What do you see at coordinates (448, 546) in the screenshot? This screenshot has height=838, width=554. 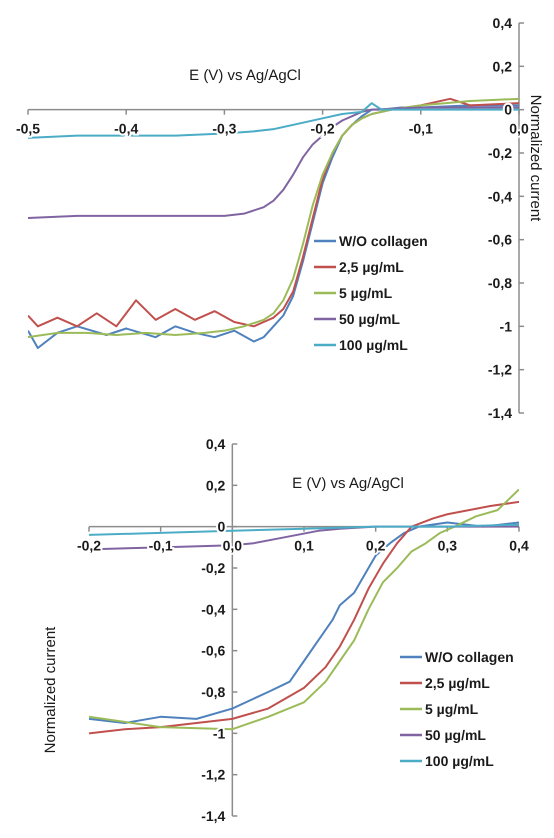 I see `x-tick-label: 0,3` at bounding box center [448, 546].